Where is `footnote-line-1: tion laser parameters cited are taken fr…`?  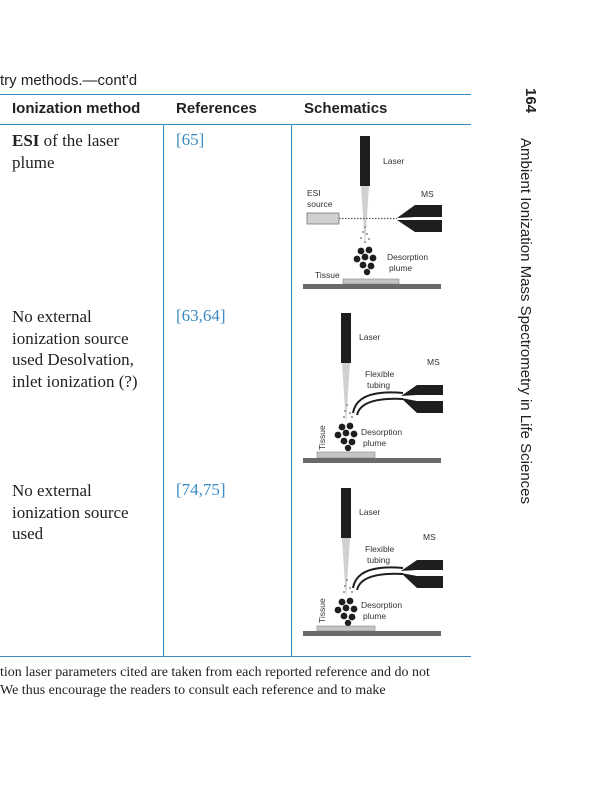 footnote-line-1: tion laser parameters cited are taken fr… is located at coordinates (215, 672).